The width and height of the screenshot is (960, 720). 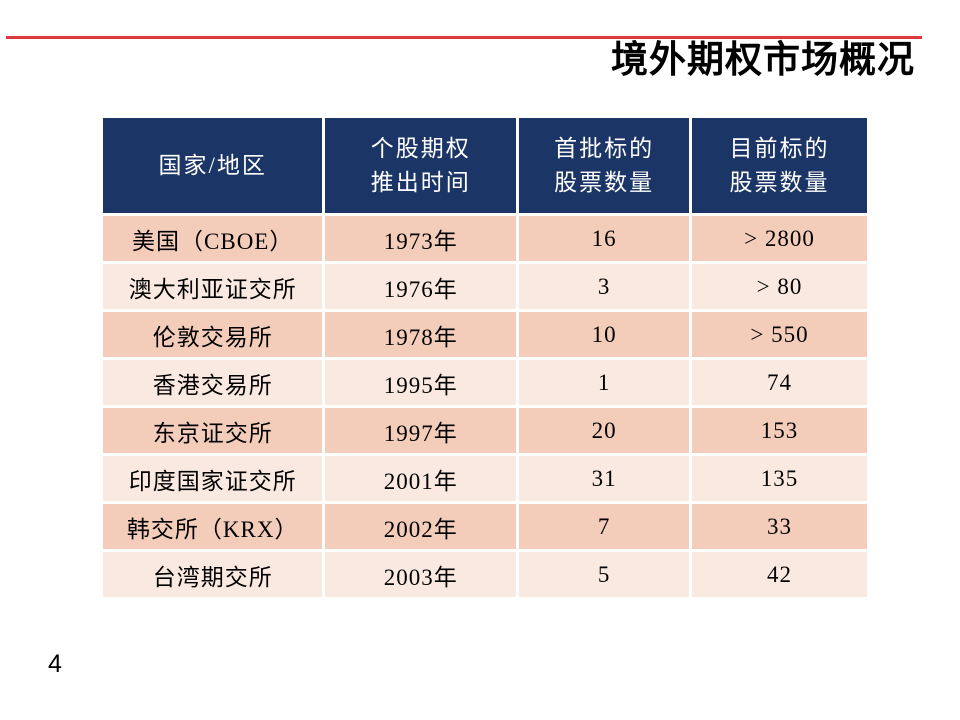 I want to click on table-cell: 42, so click(x=779, y=574).